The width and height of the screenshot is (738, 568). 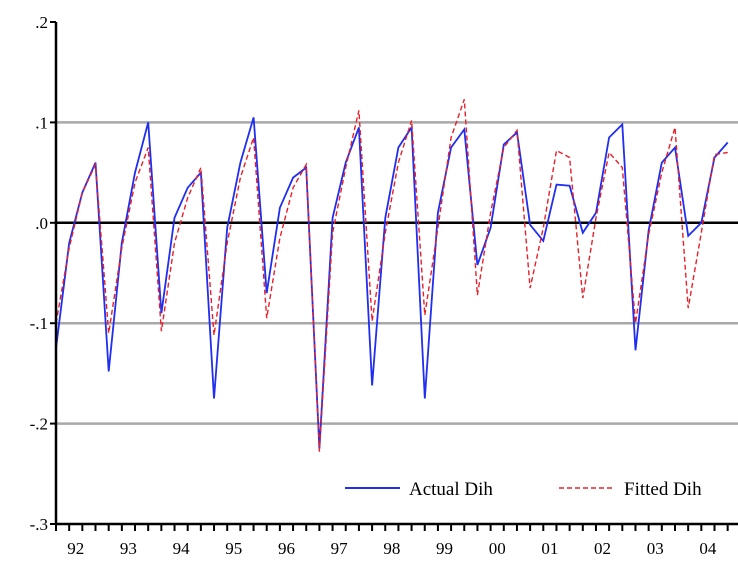 What do you see at coordinates (286, 548) in the screenshot?
I see `x-tick-label: 96` at bounding box center [286, 548].